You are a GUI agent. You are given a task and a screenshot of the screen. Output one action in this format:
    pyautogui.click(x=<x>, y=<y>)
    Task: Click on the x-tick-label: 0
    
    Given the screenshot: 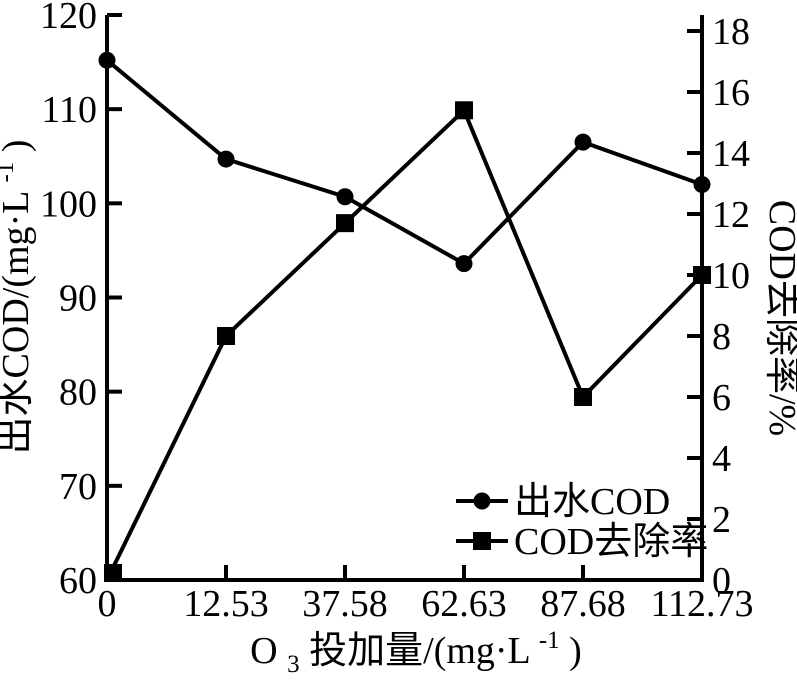 What is the action you would take?
    pyautogui.click(x=107, y=604)
    